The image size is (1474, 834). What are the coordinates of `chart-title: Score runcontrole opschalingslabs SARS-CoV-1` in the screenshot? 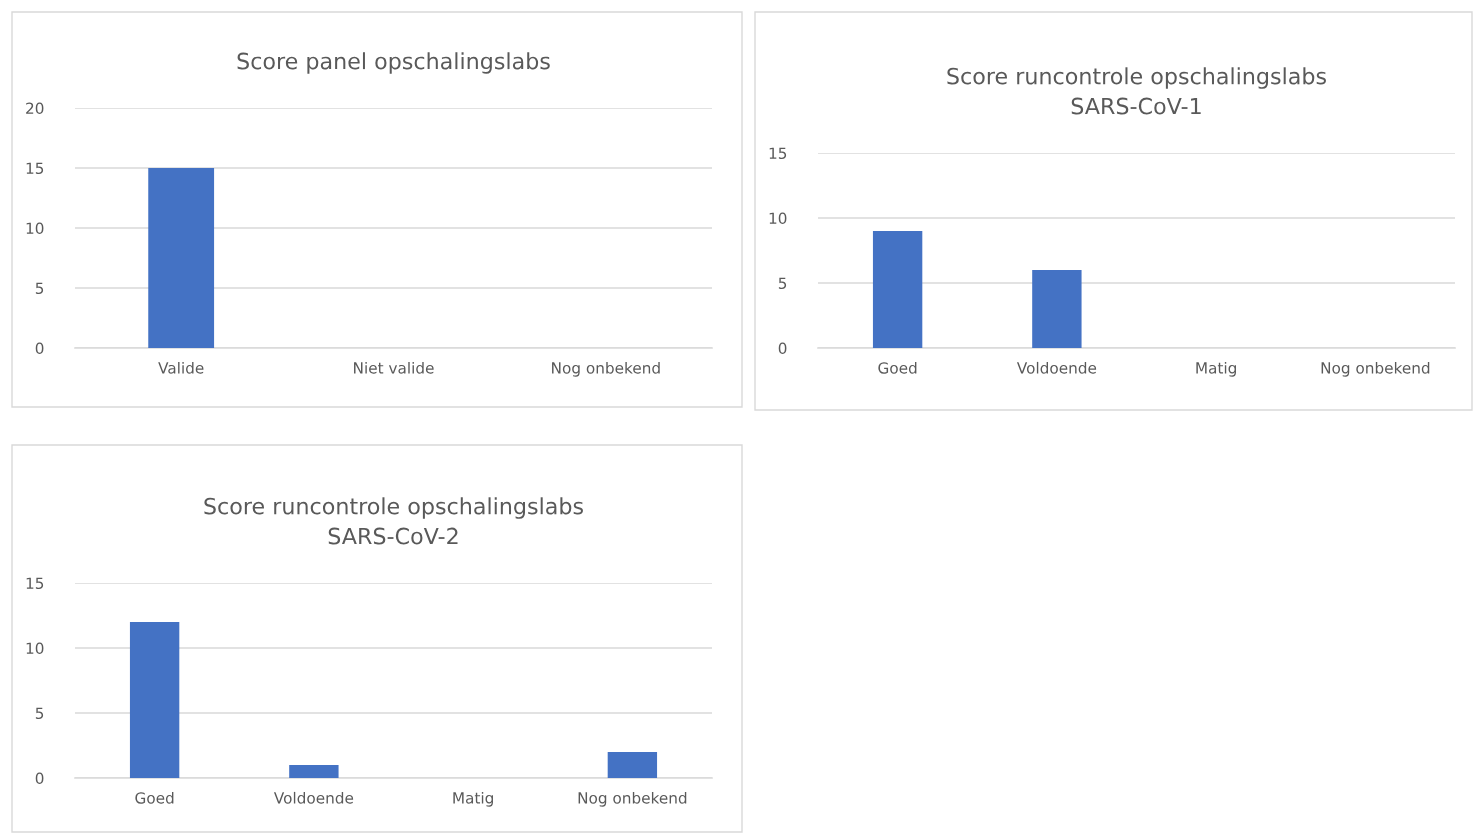 It's located at (1136, 91).